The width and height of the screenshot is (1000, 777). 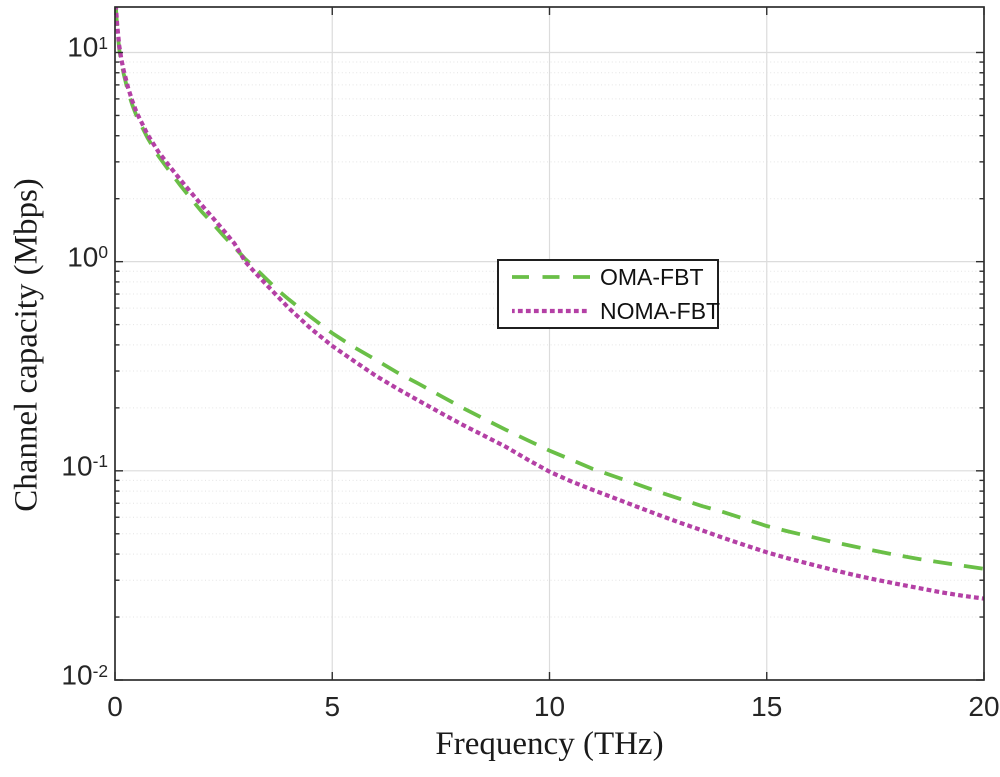 What do you see at coordinates (87, 47) in the screenshot?
I see `y-tick-label-10e1: 10¹` at bounding box center [87, 47].